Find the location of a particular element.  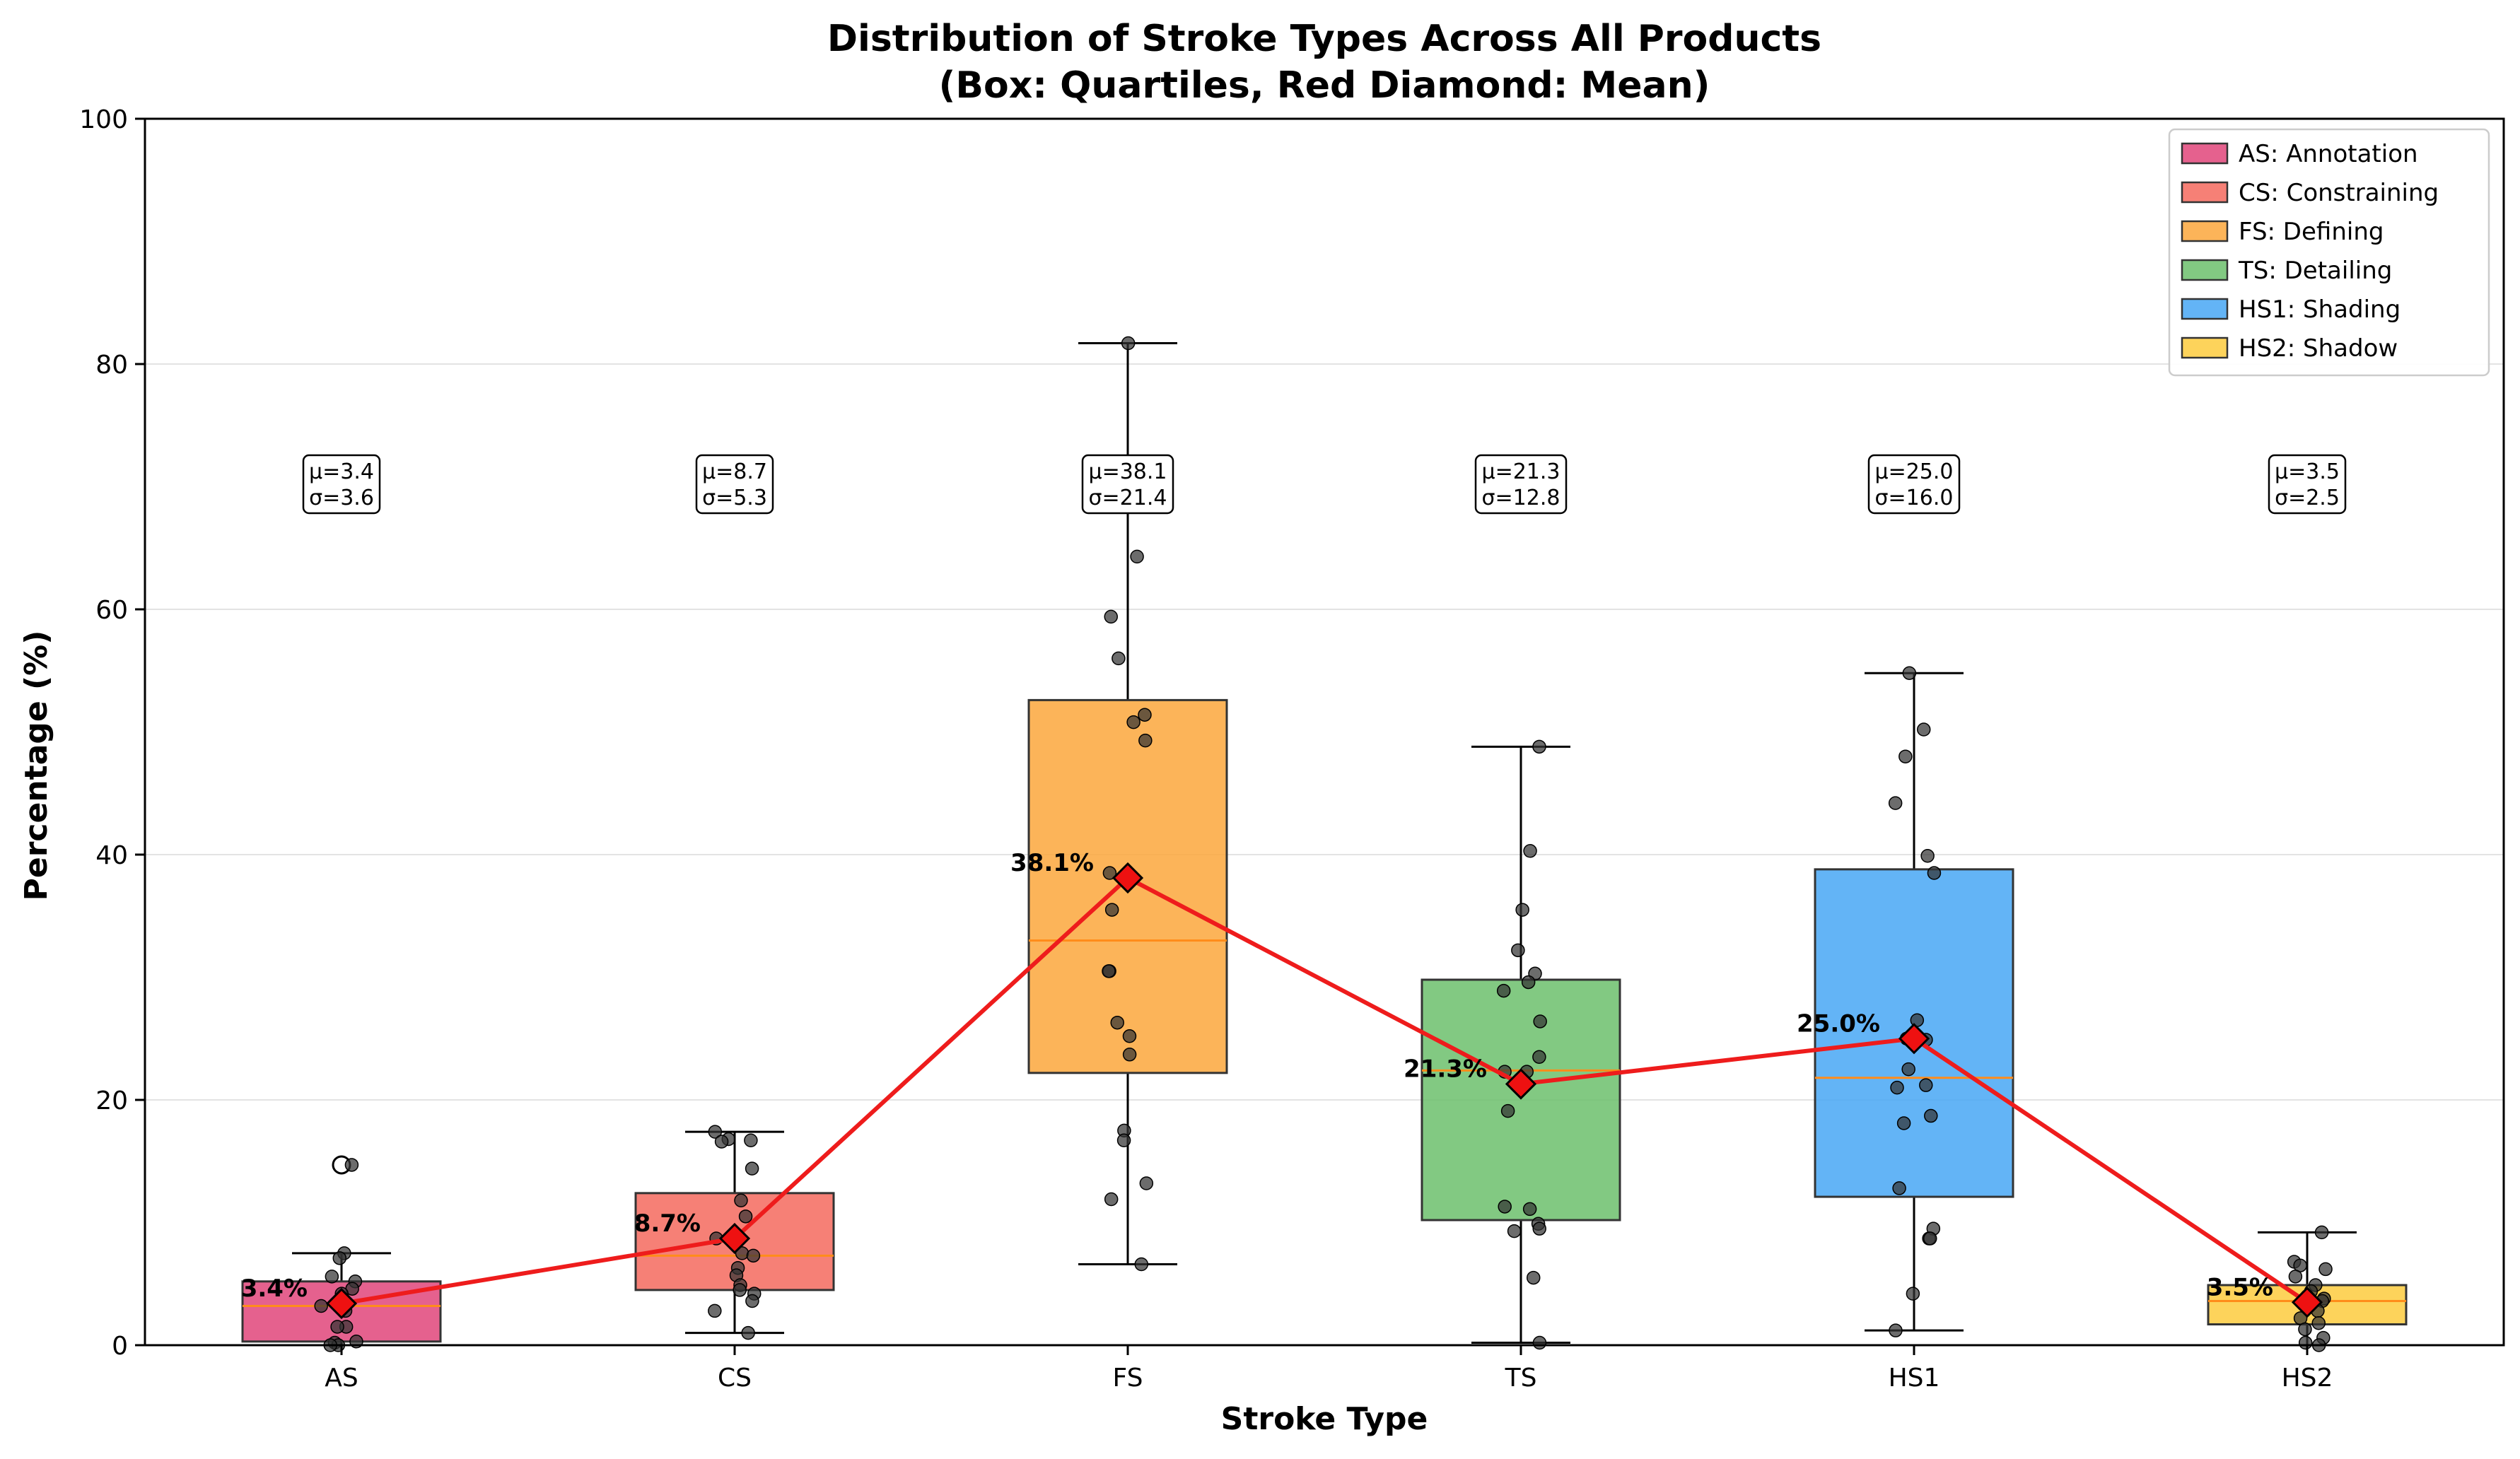

stat-mean-as: μ=3.4 is located at coordinates (341, 472).